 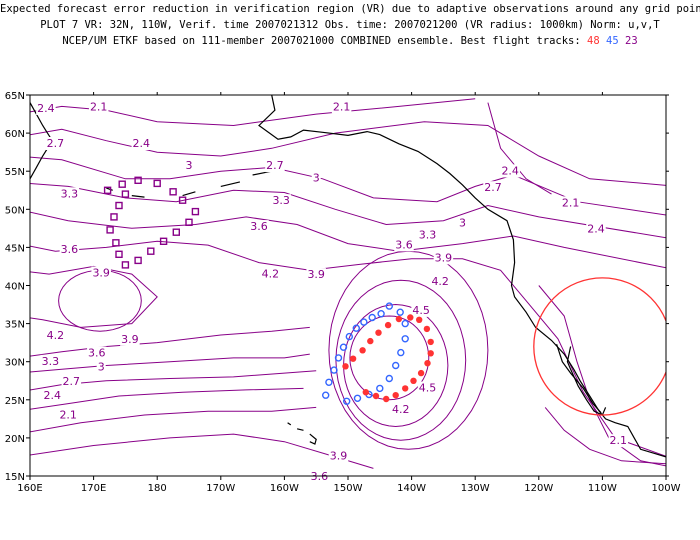 I want to click on x-tick-label-6: 140W, so click(x=411, y=488).